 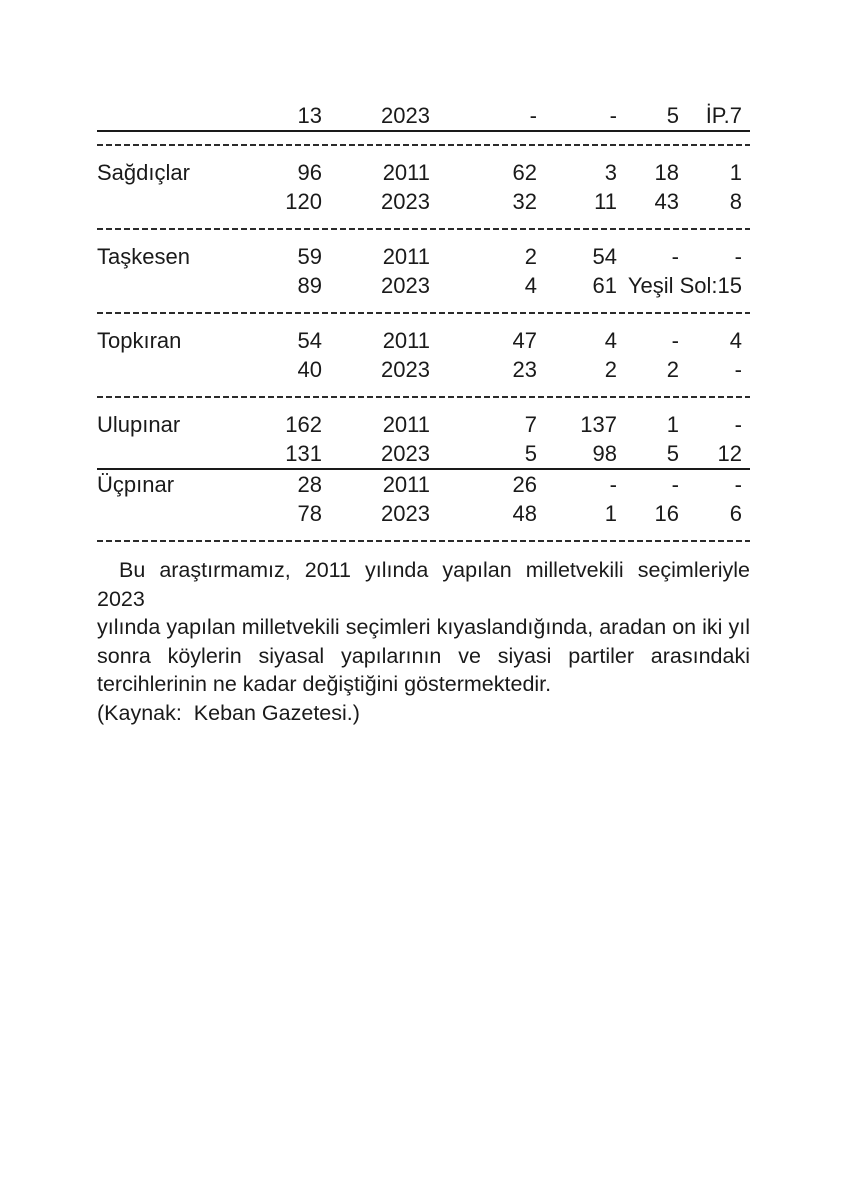 What do you see at coordinates (524, 172) in the screenshot?
I see `value-cell: 62` at bounding box center [524, 172].